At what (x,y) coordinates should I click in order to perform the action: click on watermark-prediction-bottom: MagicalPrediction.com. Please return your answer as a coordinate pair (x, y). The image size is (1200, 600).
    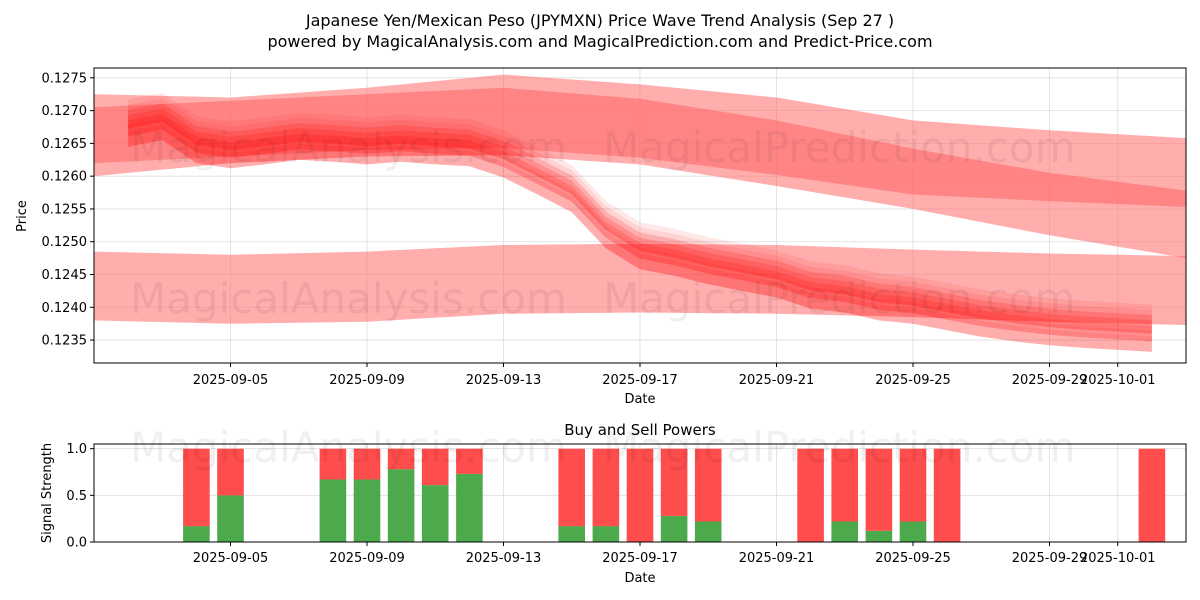
    Looking at the image, I should click on (839, 447).